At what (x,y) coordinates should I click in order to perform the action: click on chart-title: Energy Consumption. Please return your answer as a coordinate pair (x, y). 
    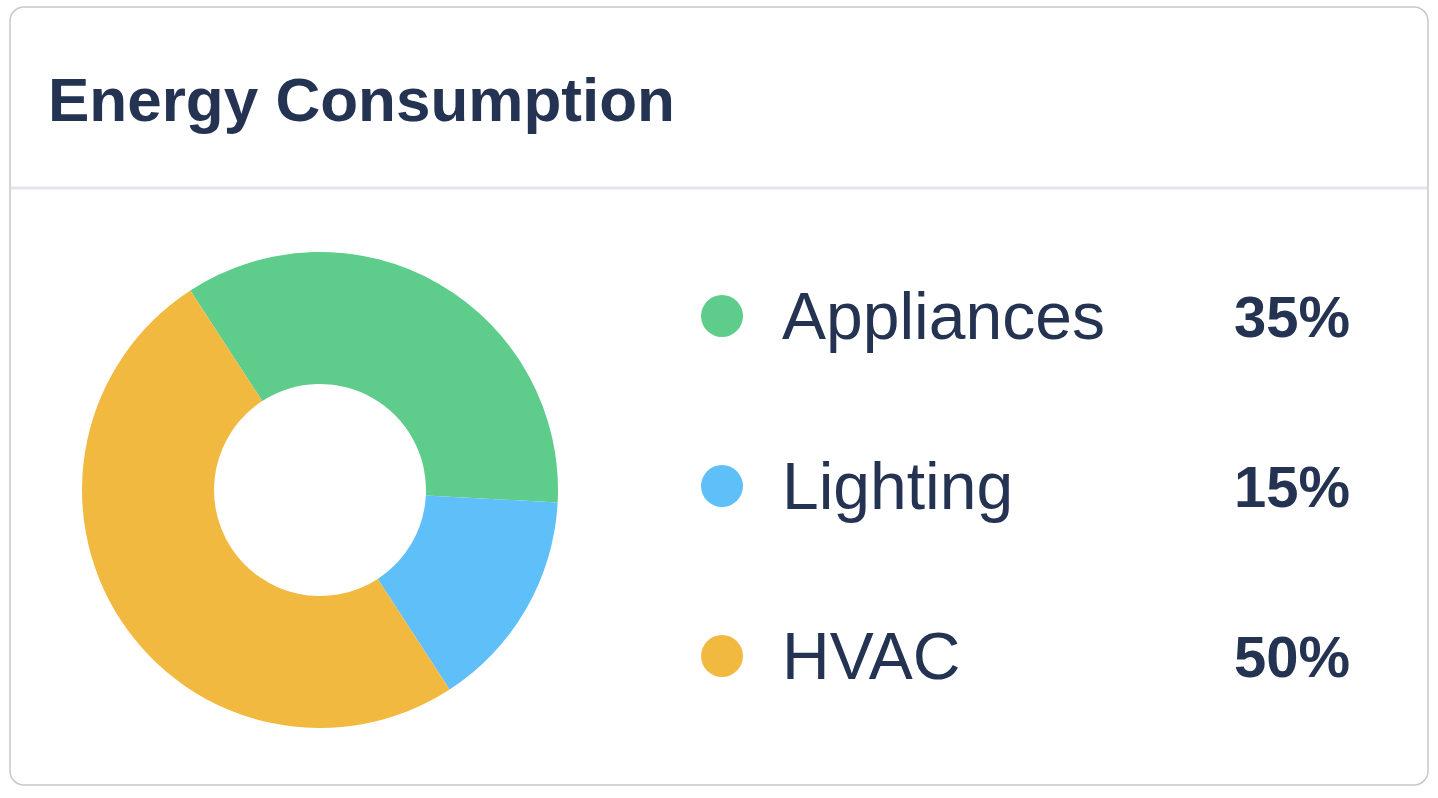
    Looking at the image, I should click on (361, 99).